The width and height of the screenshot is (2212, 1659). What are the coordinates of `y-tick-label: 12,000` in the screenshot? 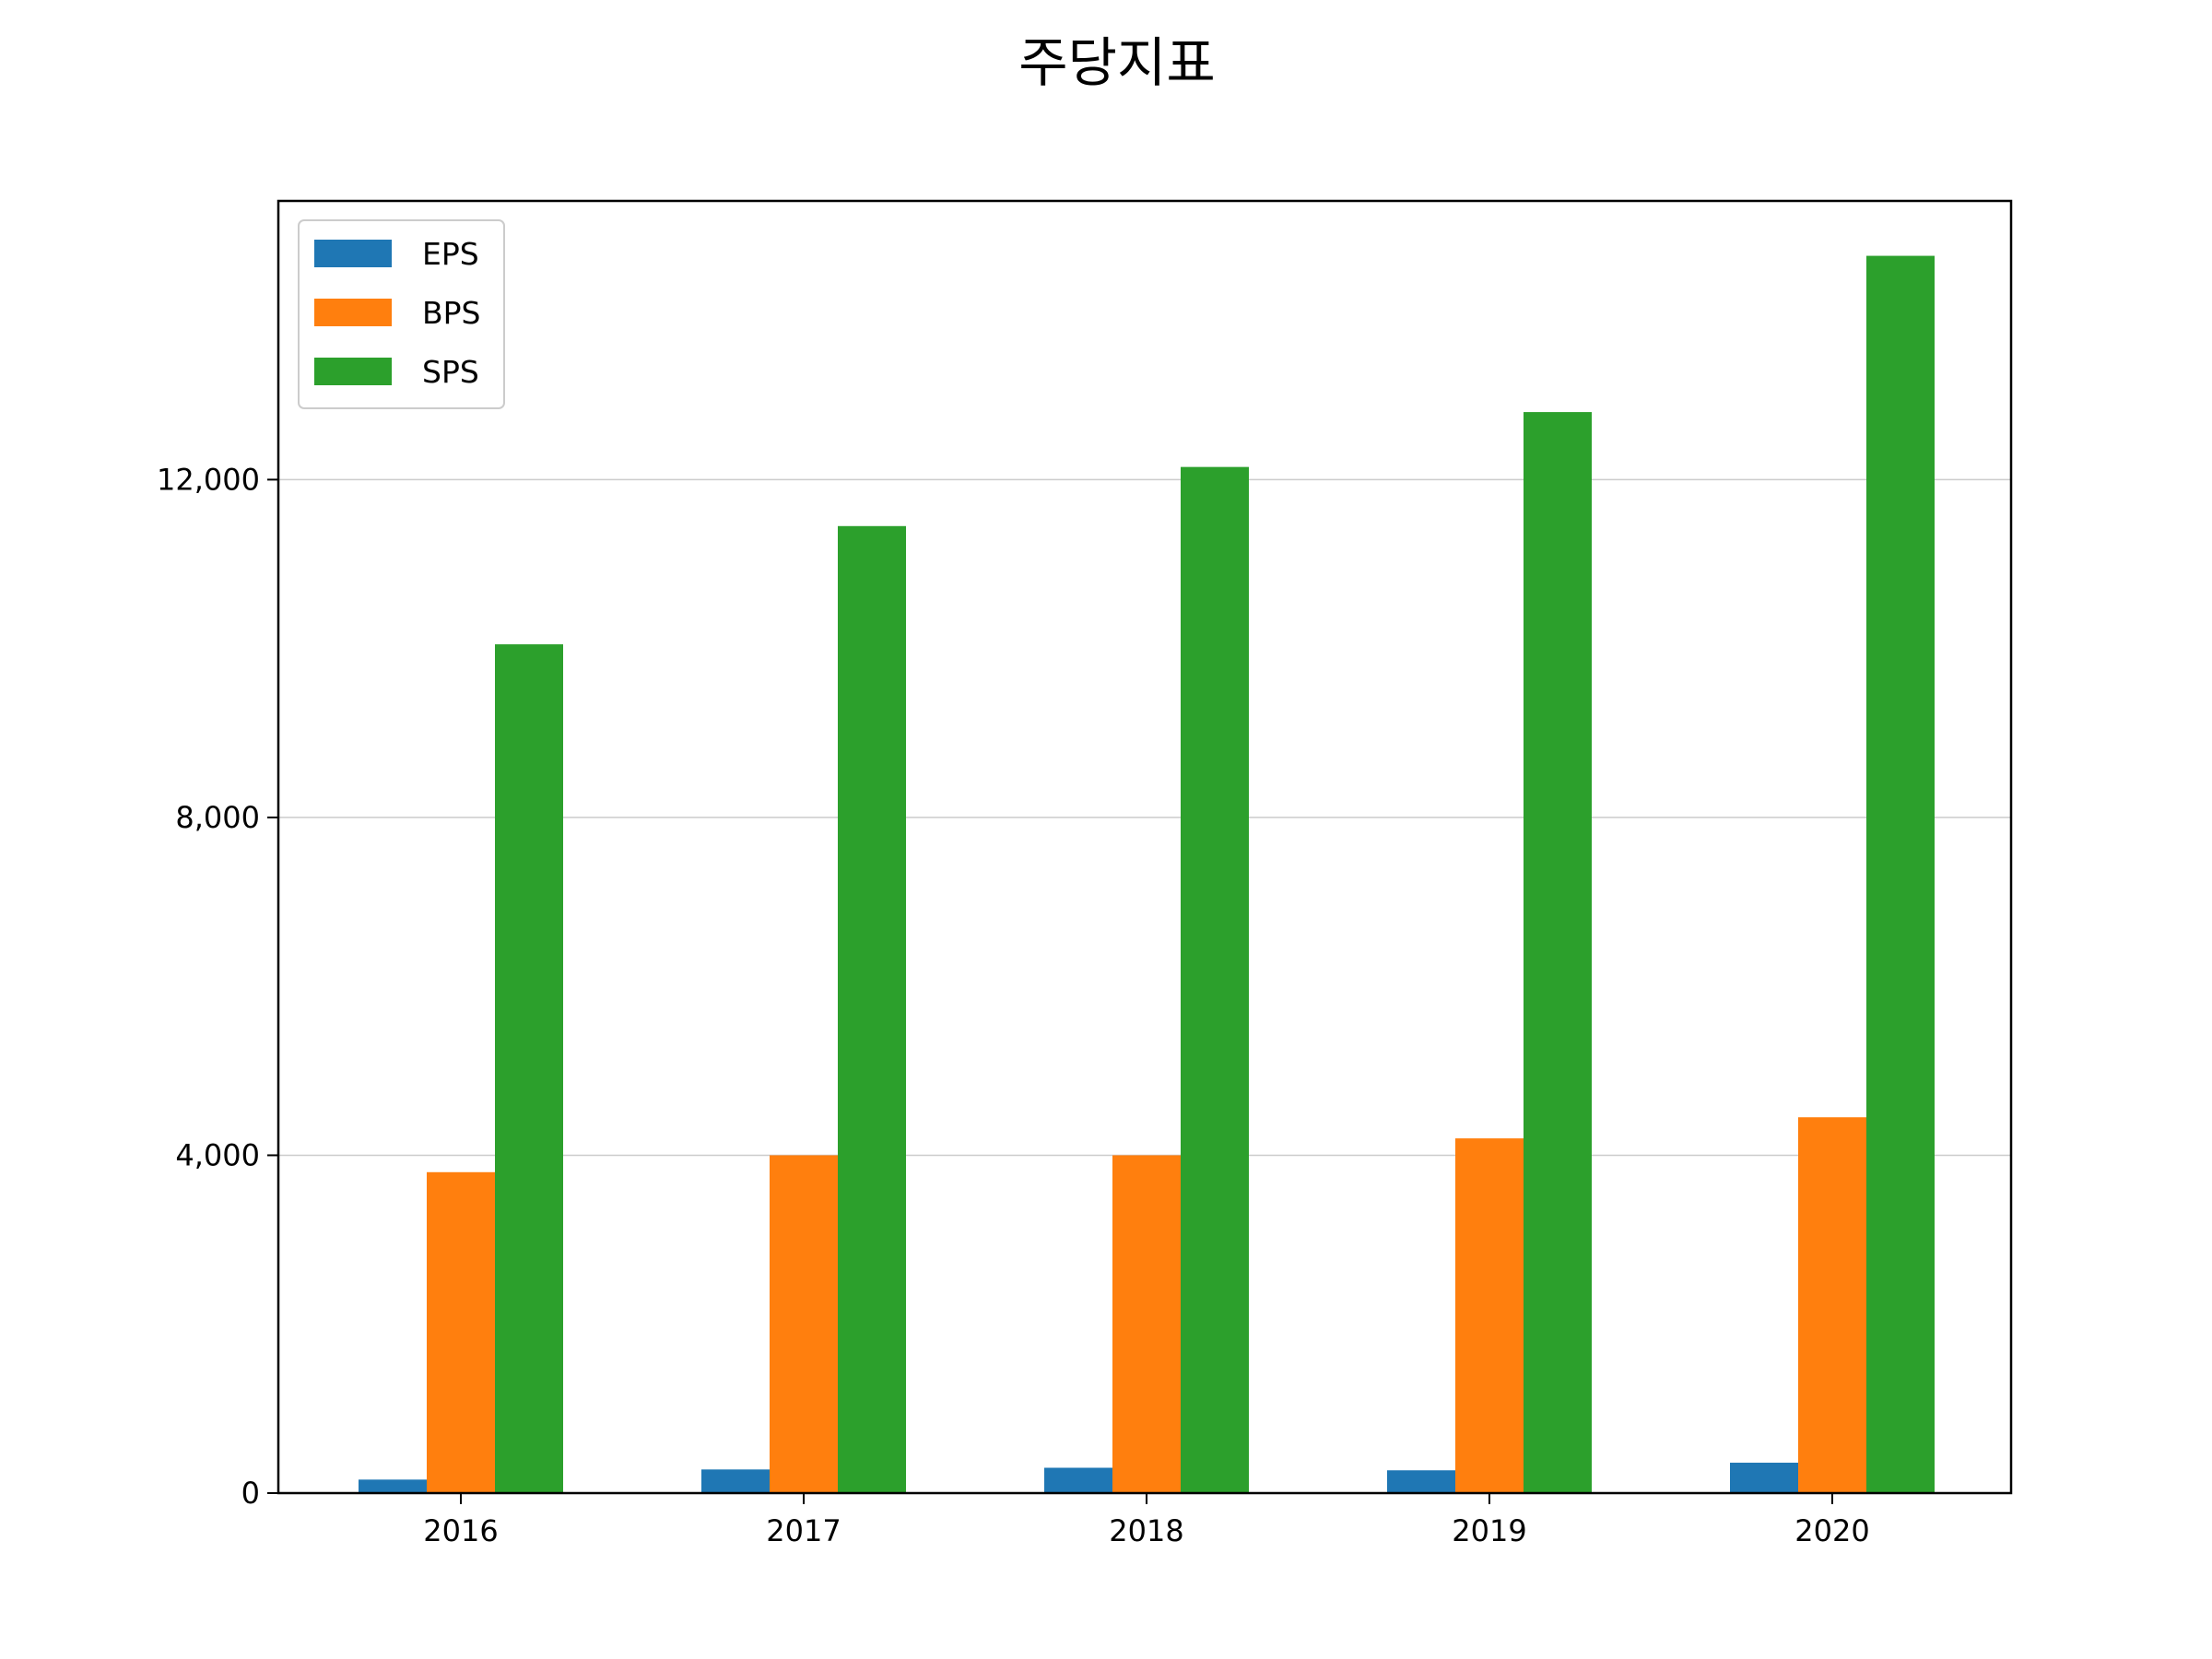 It's located at (208, 479).